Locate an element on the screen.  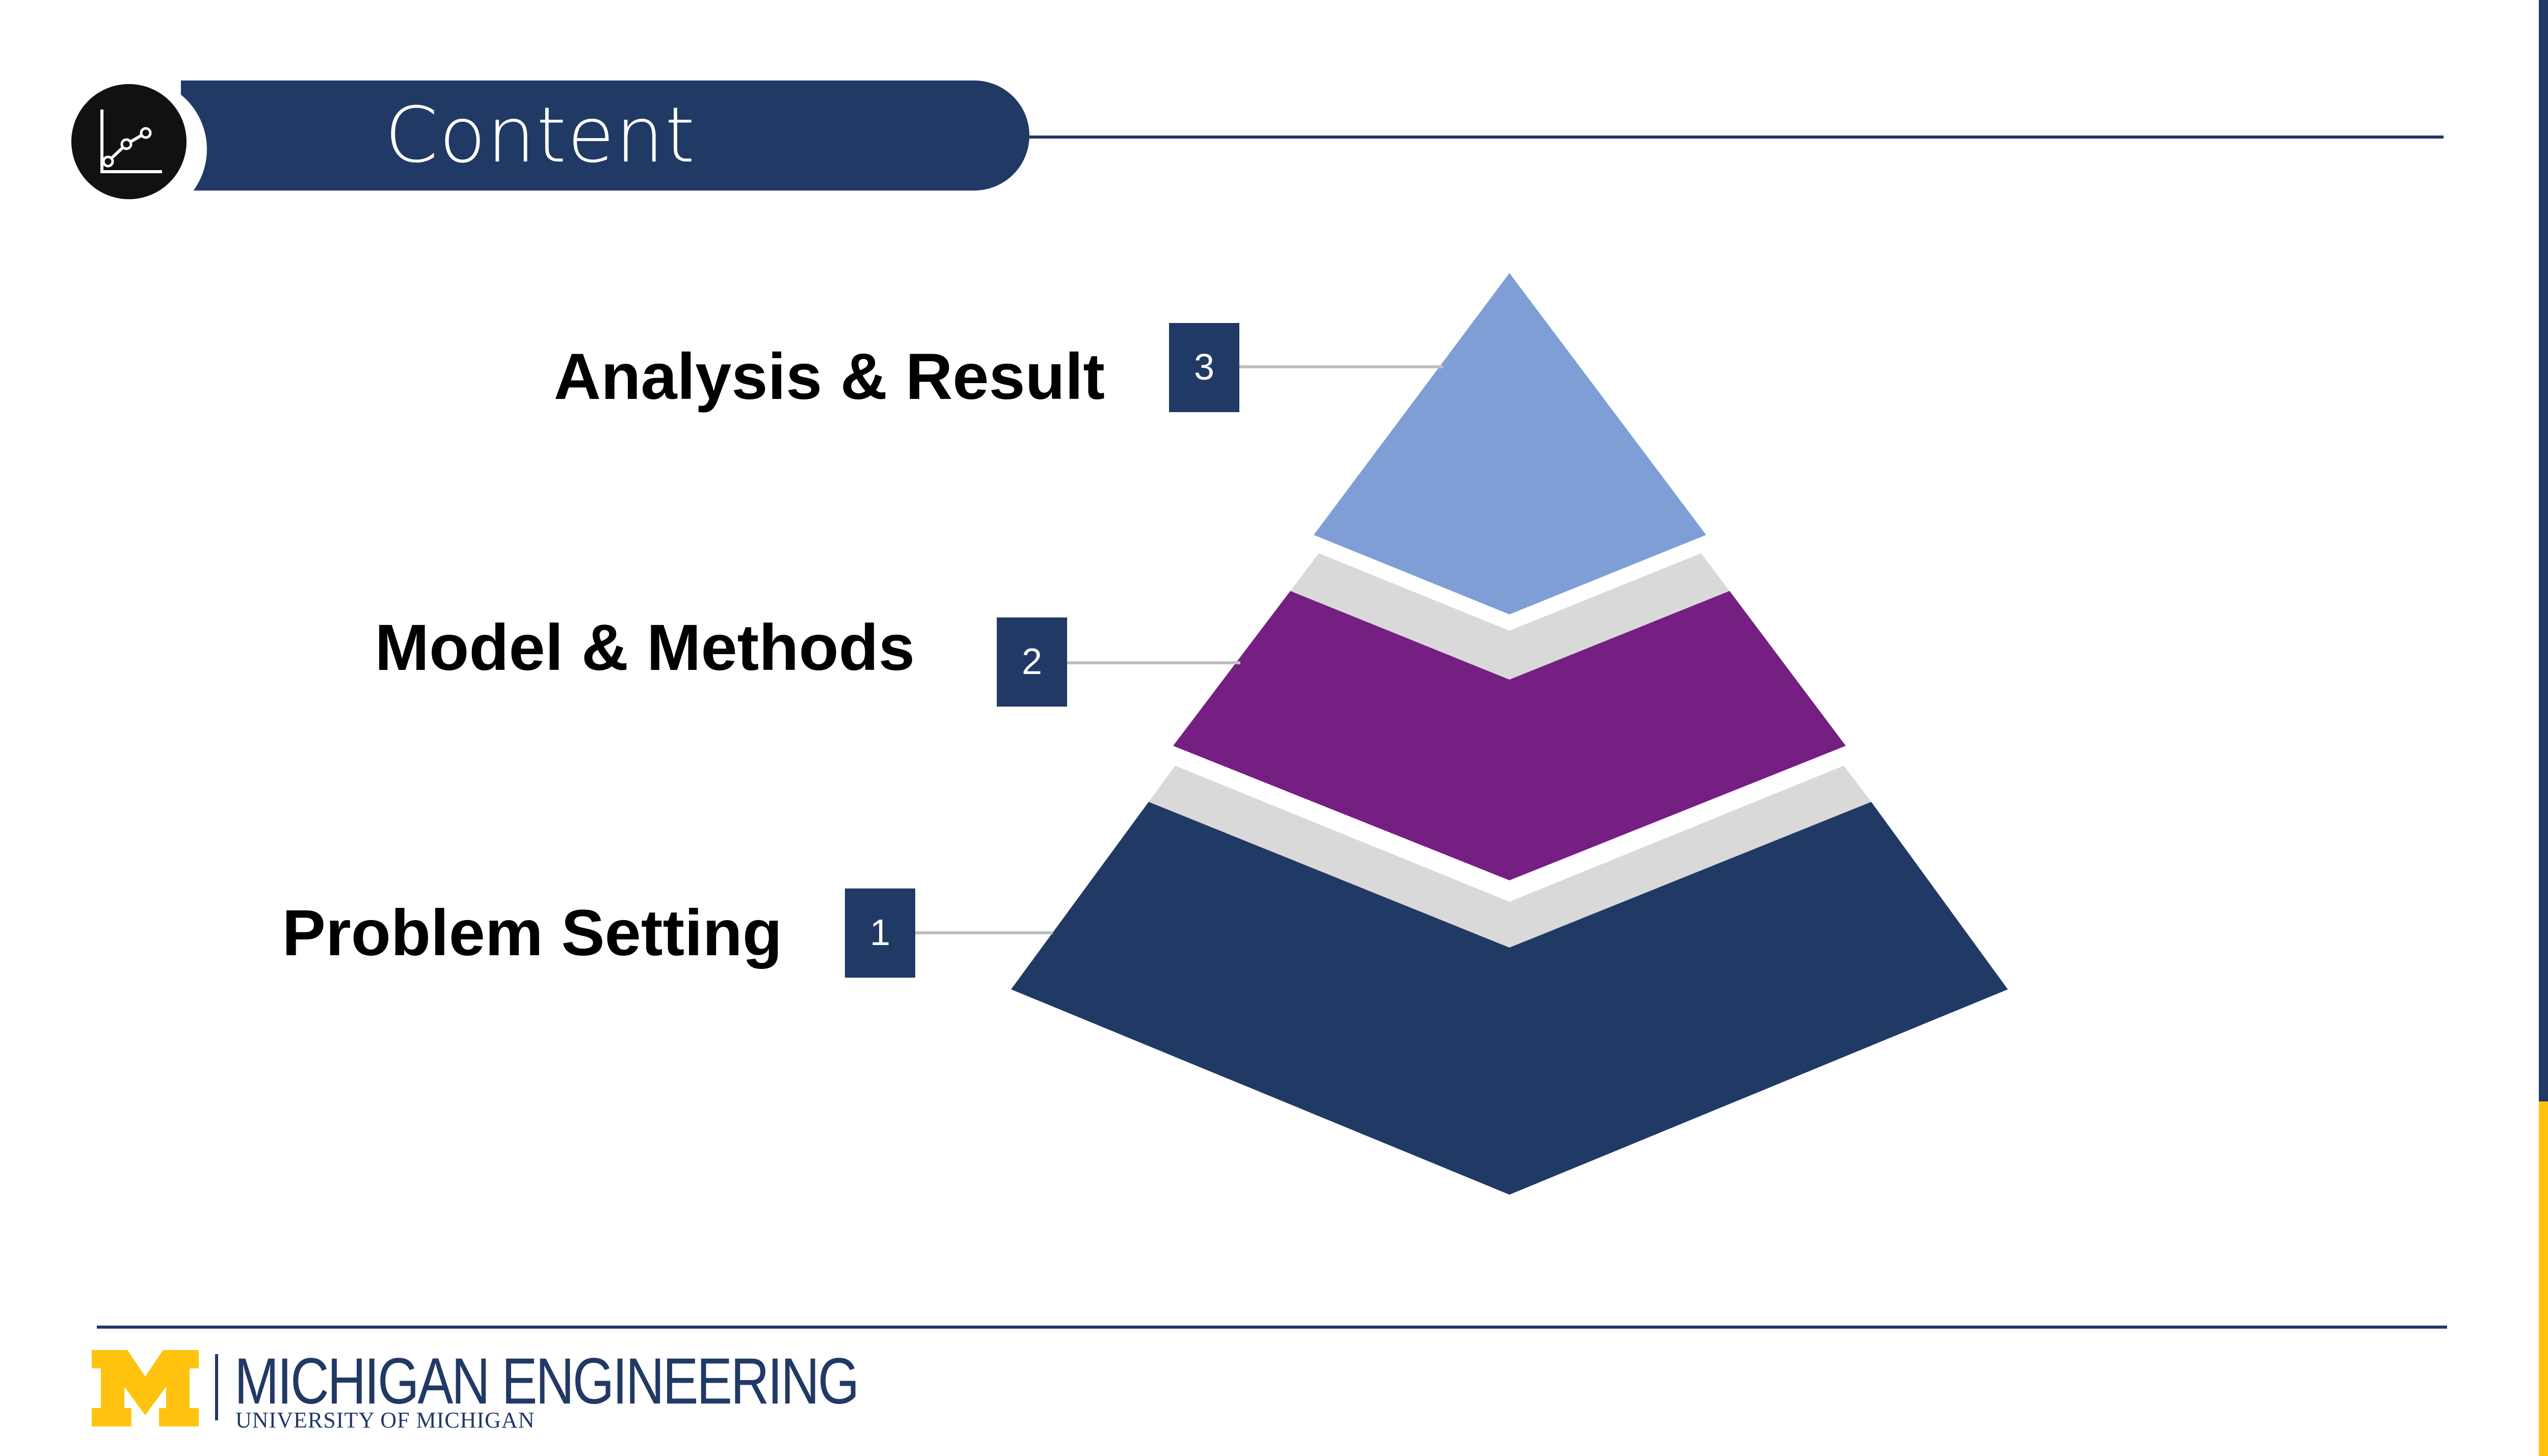
title-banner is located at coordinates (605, 135).